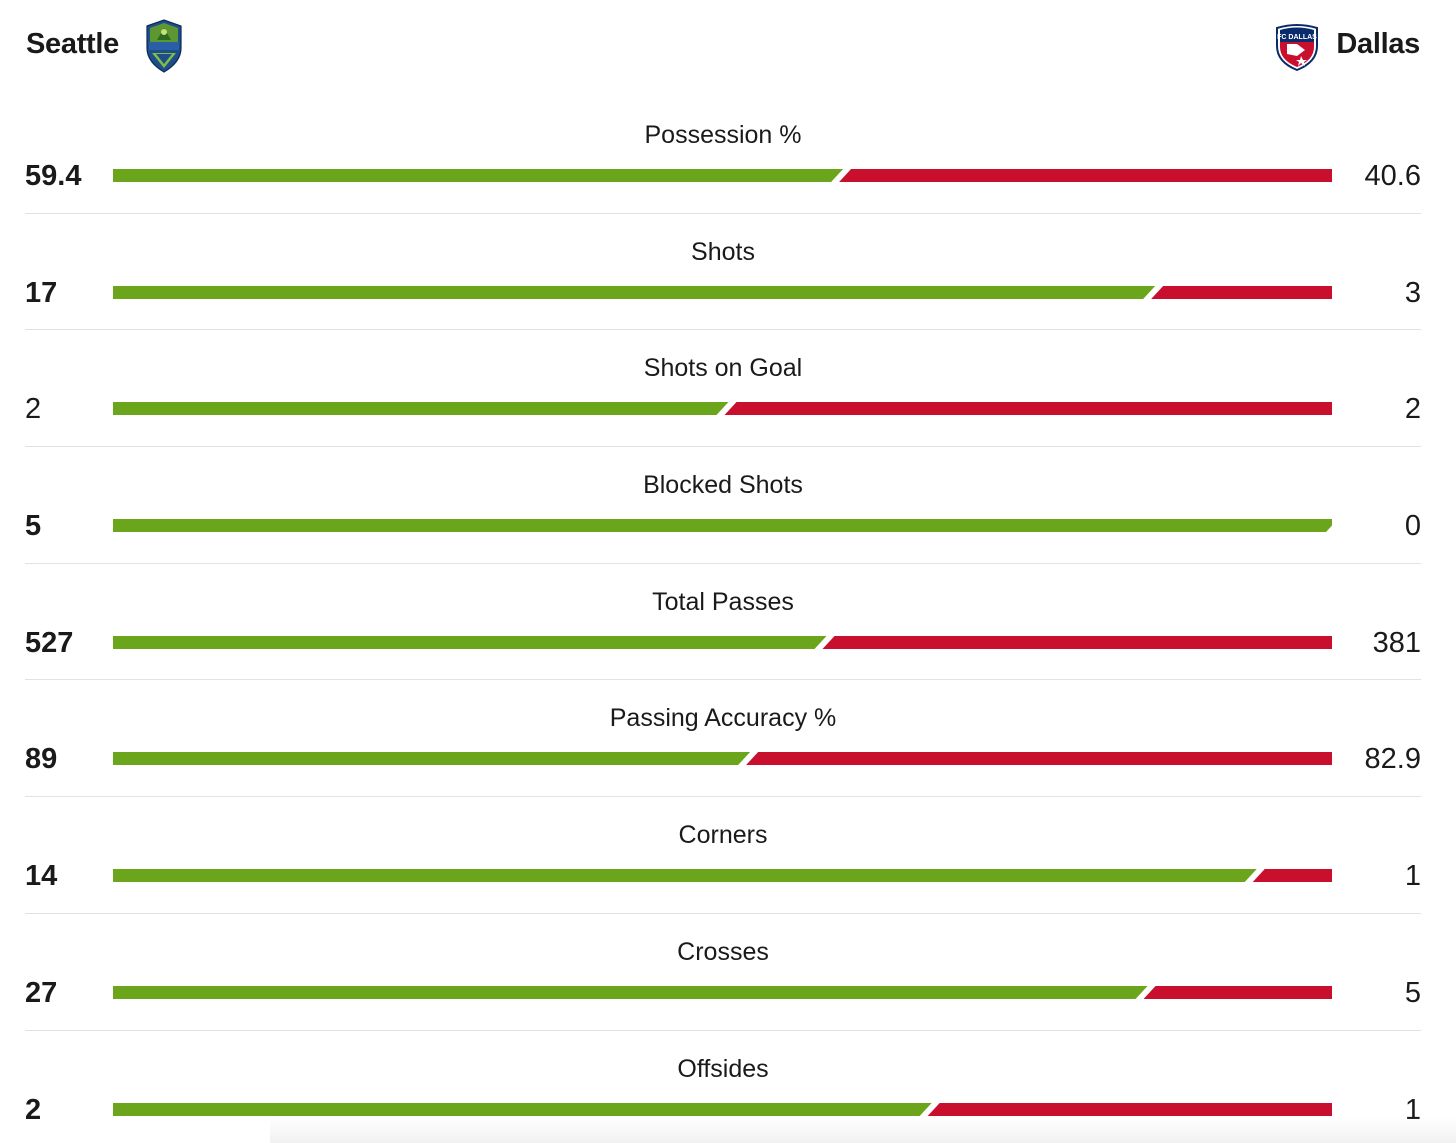 Image resolution: width=1456 pixels, height=1143 pixels. Describe the element at coordinates (723, 855) in the screenshot. I see `stat-row: Corners 14 1` at that location.